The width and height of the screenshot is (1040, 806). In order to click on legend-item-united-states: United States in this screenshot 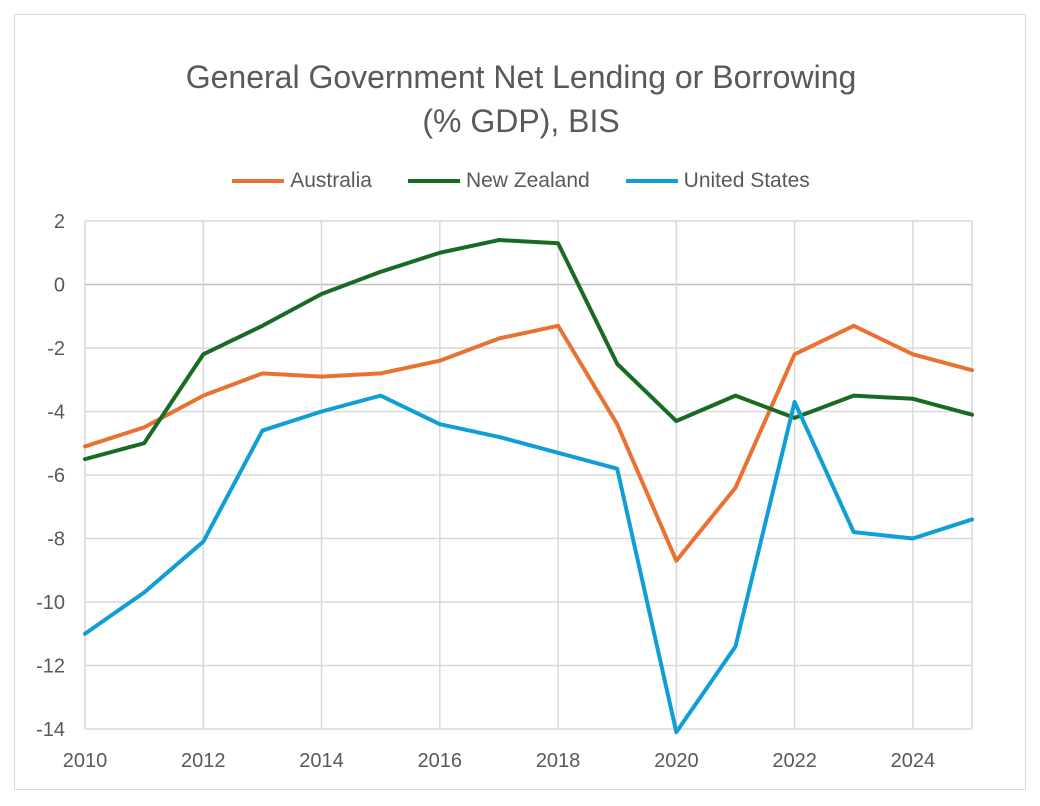, I will do `click(717, 181)`.